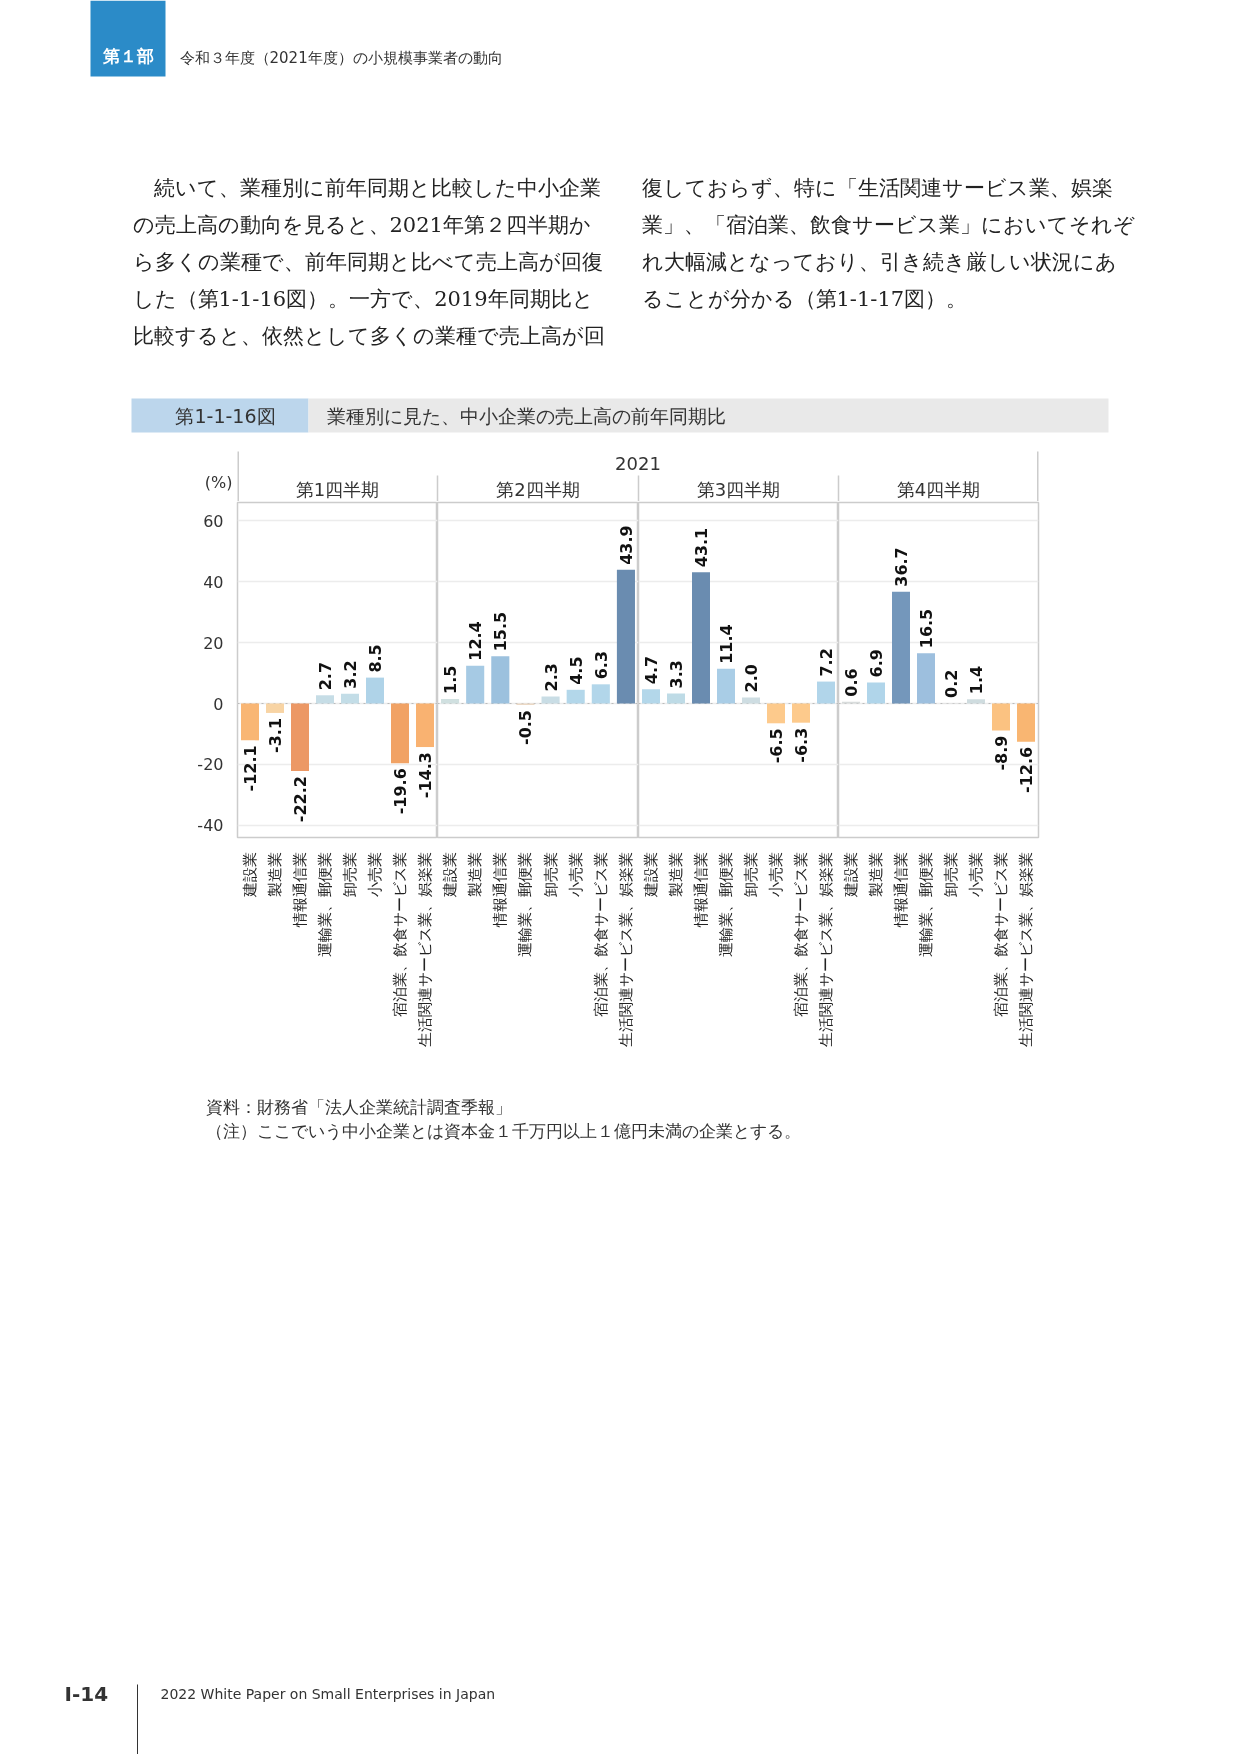 The width and height of the screenshot is (1241, 1754). What do you see at coordinates (801, 745) in the screenshot?
I see `data-label: -6.3` at bounding box center [801, 745].